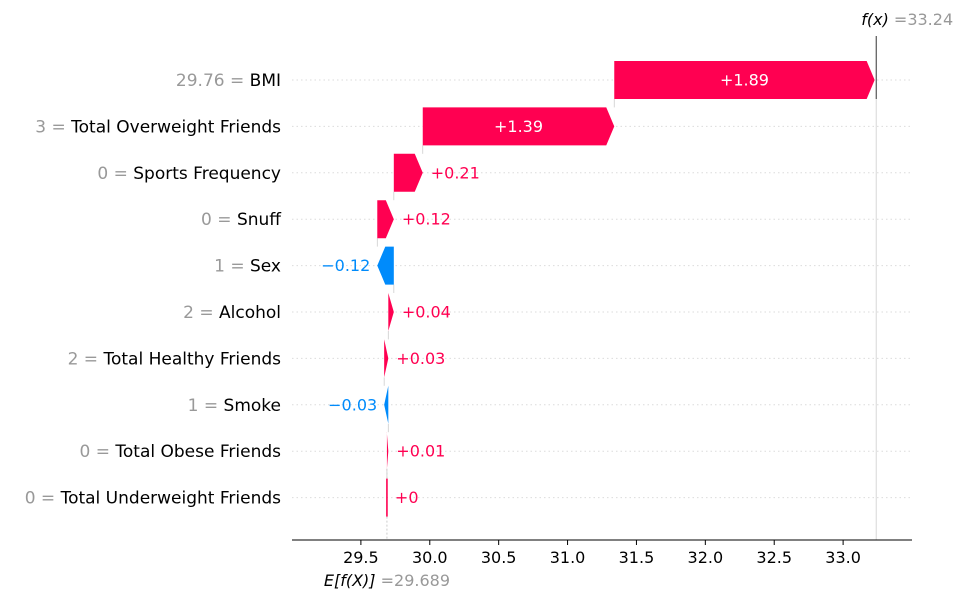 The width and height of the screenshot is (973, 604). Describe the element at coordinates (637, 557) in the screenshot. I see `x-tick-label: 31.5` at that location.